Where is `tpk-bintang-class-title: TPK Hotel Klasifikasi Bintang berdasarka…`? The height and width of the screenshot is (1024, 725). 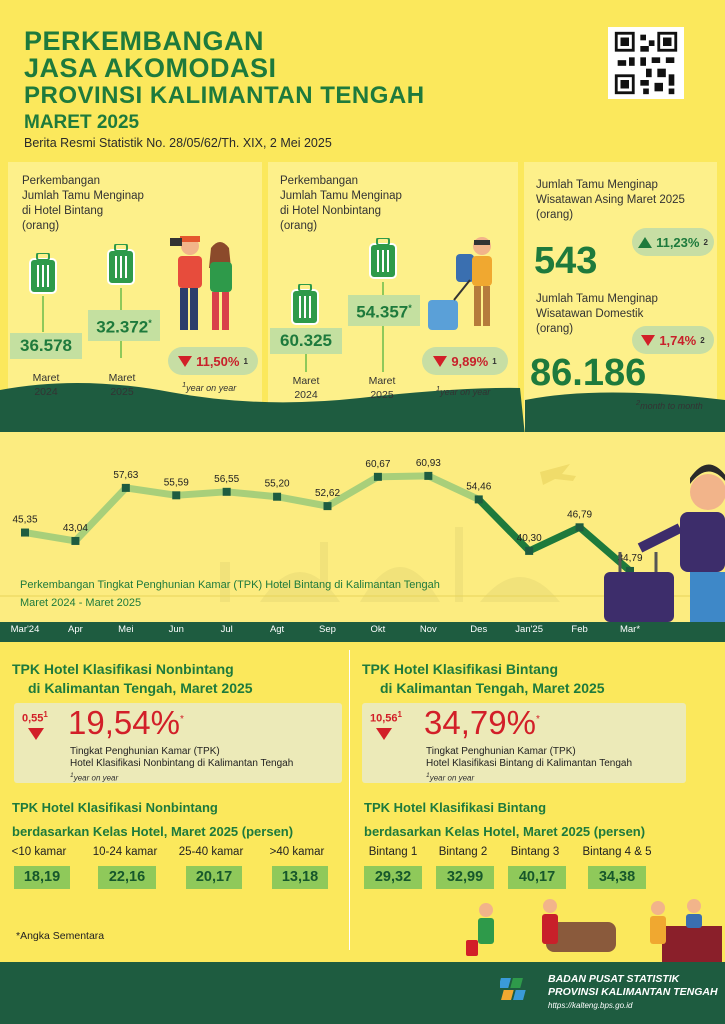 tpk-bintang-class-title: TPK Hotel Klasifikasi Bintang berdasarka… is located at coordinates (505, 819).